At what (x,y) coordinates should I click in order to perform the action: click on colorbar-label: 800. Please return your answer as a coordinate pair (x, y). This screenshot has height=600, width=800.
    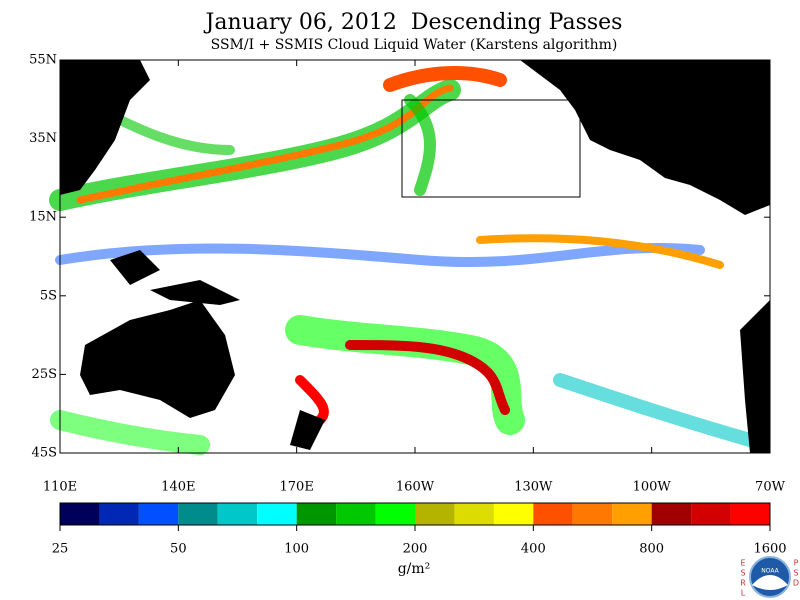
    Looking at the image, I should click on (651, 549).